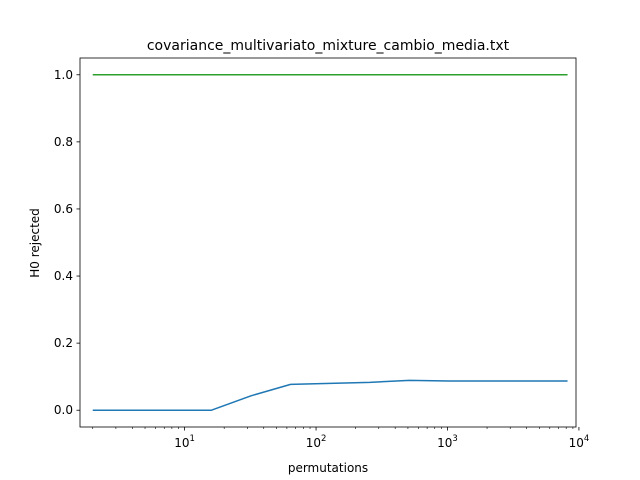  I want to click on y-tick-label: 0.8, so click(63, 142).